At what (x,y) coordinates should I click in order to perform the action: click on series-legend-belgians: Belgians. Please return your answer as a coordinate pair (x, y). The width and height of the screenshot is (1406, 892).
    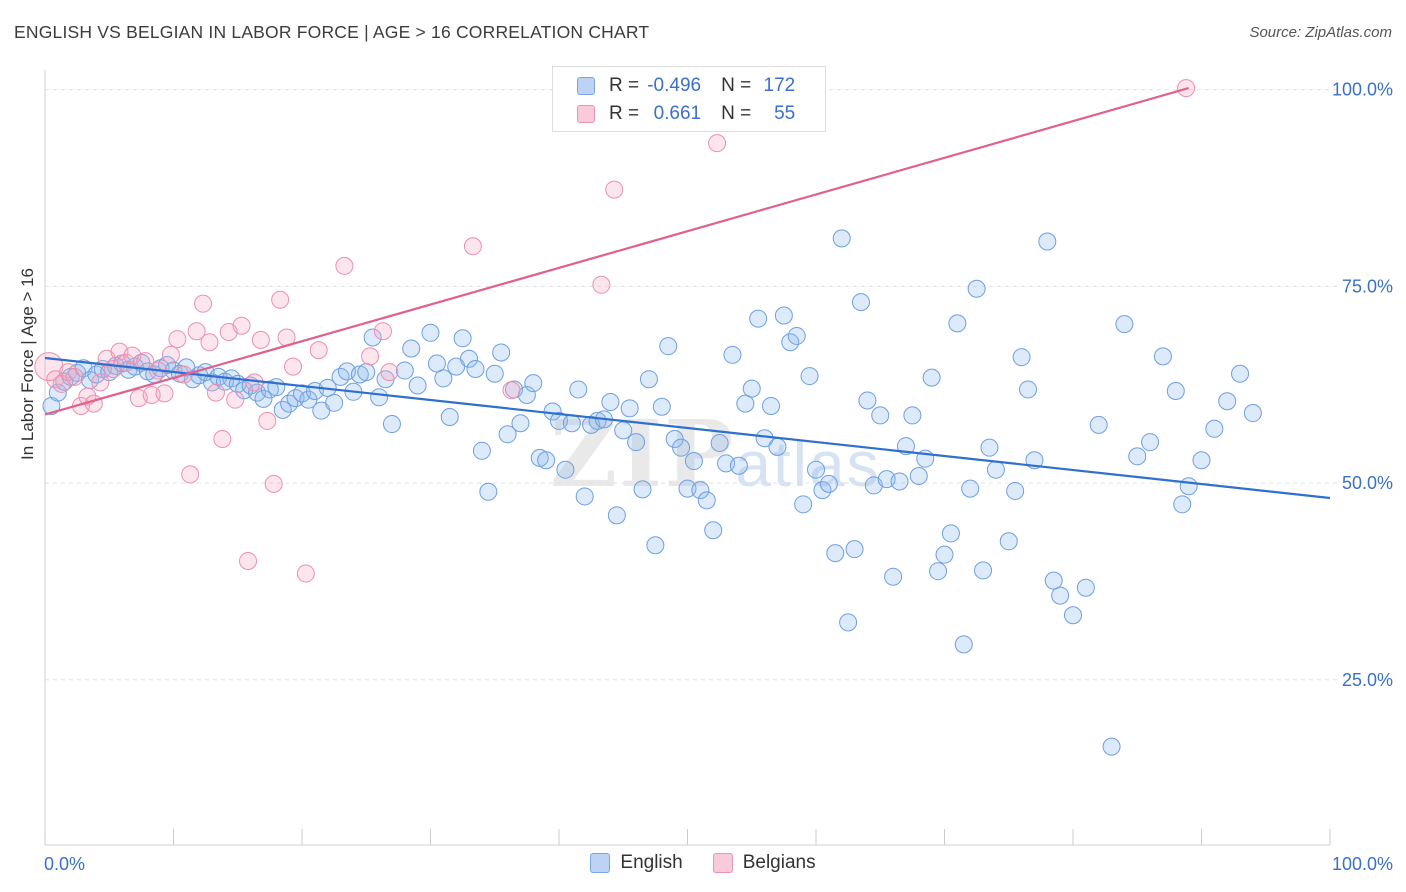
    Looking at the image, I should click on (764, 863).